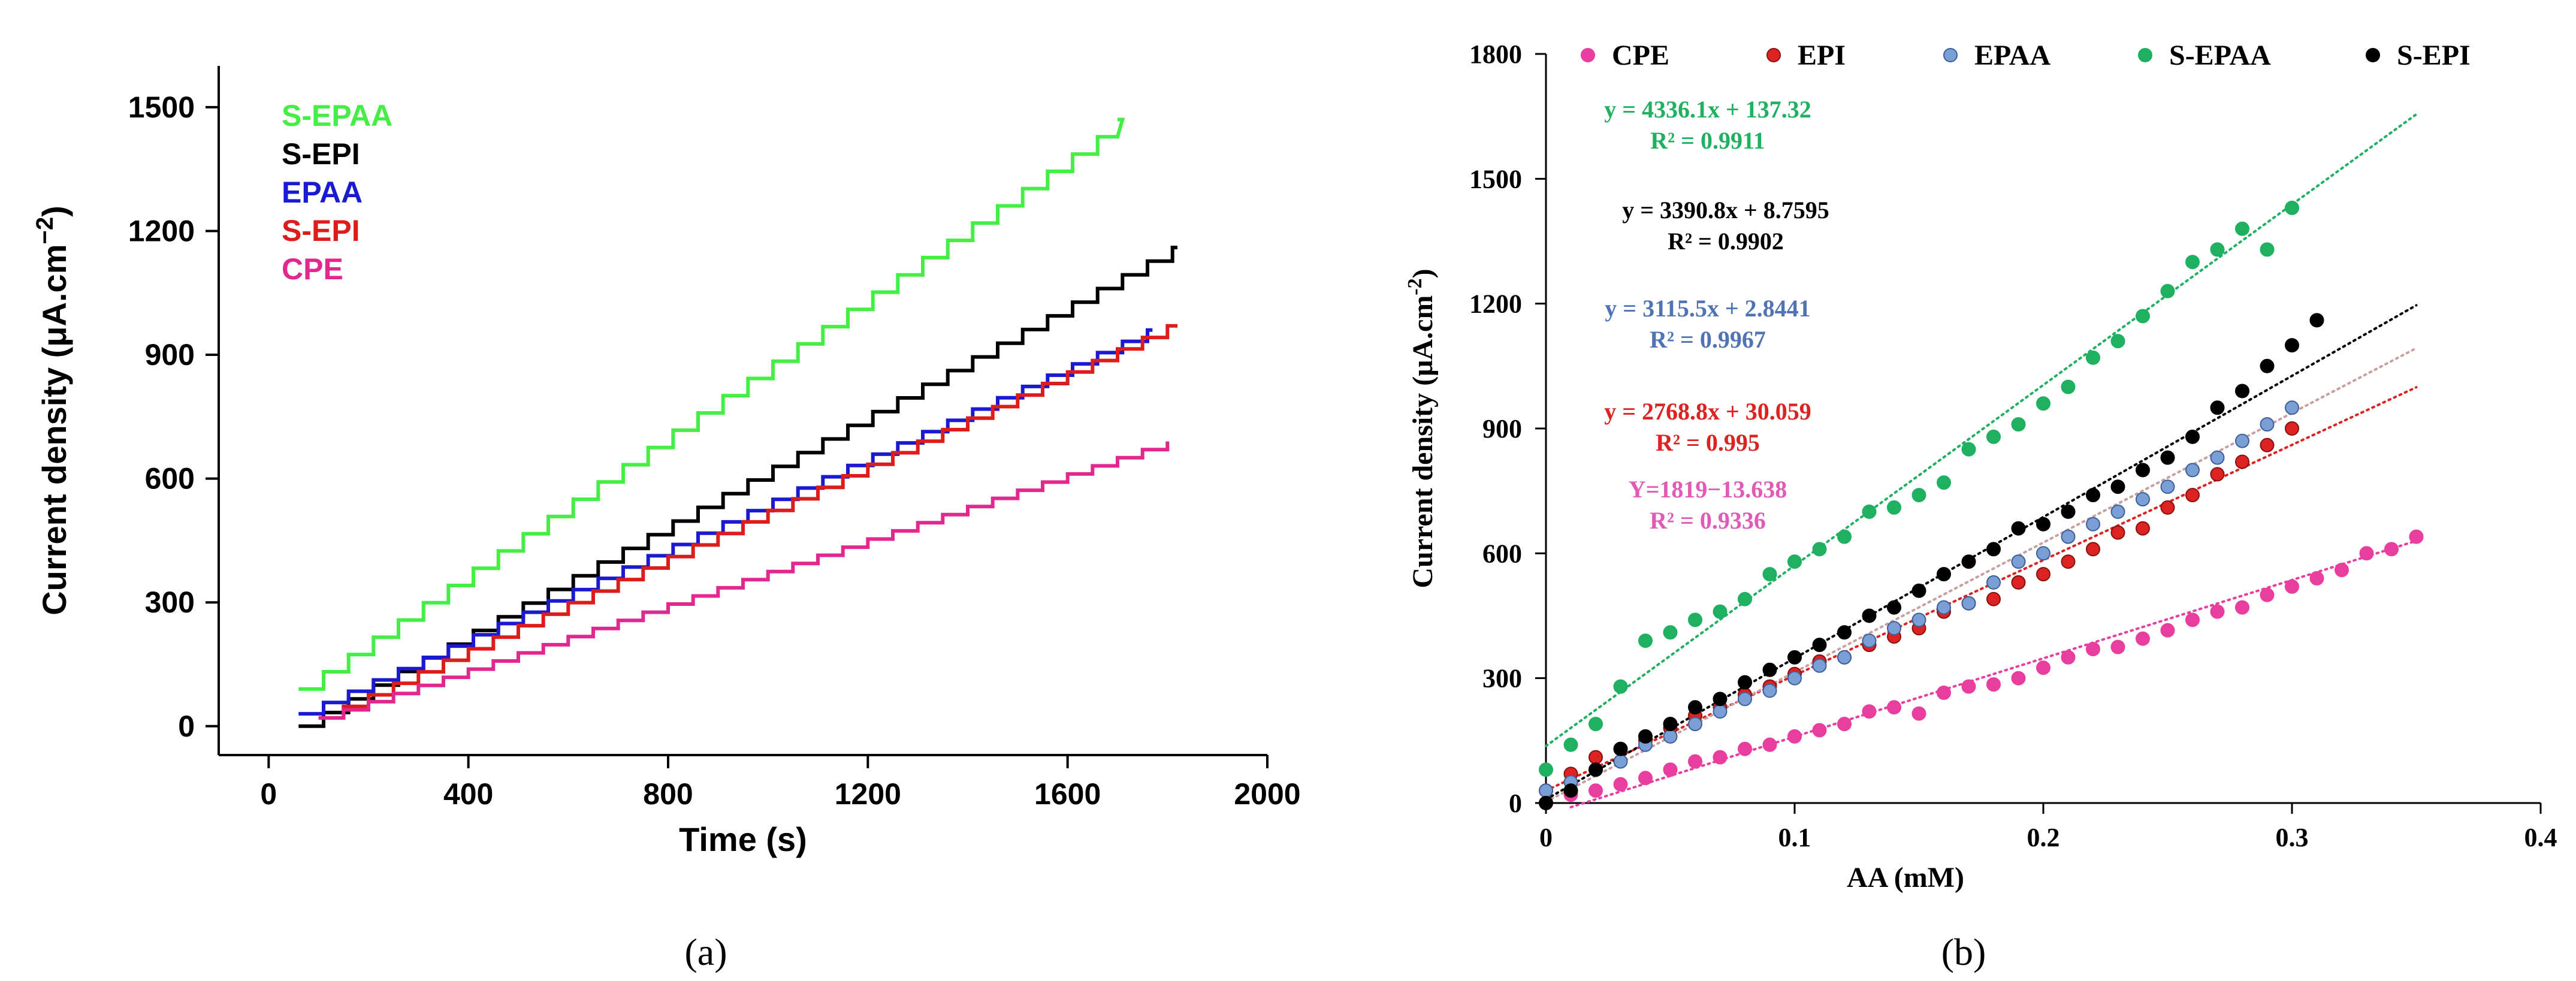 The height and width of the screenshot is (981, 2576). What do you see at coordinates (2434, 56) in the screenshot?
I see `legend-label-4: S-EPI` at bounding box center [2434, 56].